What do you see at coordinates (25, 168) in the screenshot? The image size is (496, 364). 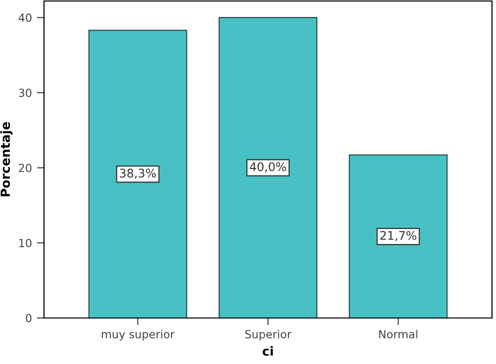 I see `y-tick-label: 20` at bounding box center [25, 168].